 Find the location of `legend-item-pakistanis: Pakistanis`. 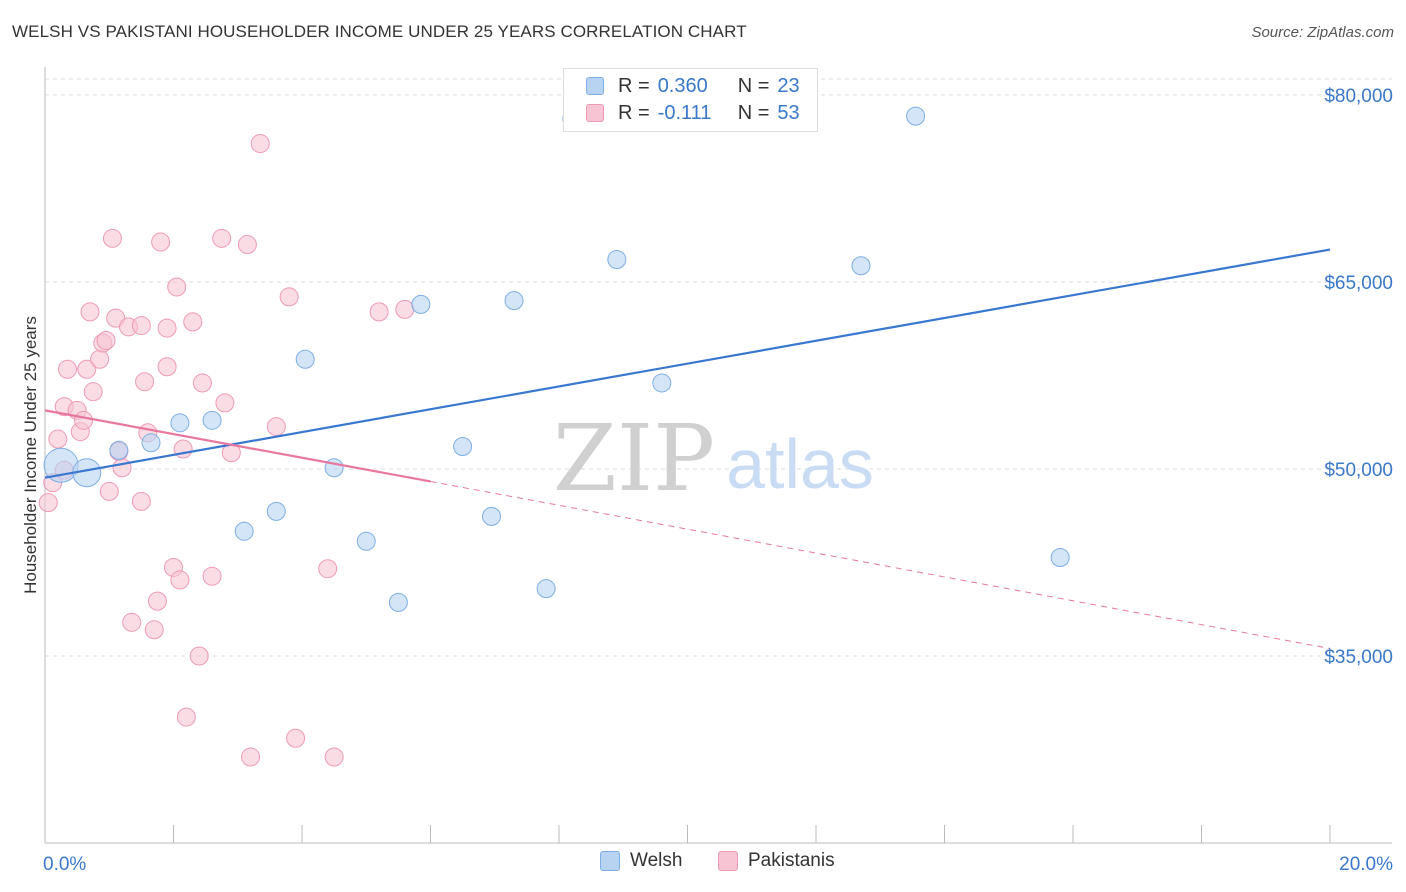

legend-item-pakistanis: Pakistanis is located at coordinates (776, 861).